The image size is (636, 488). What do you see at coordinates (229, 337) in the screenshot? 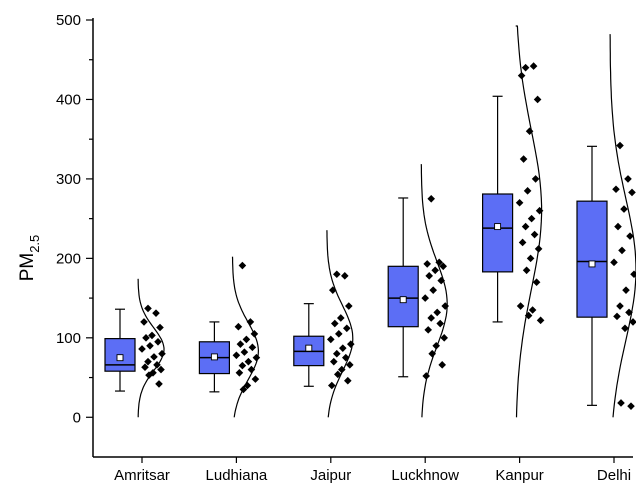
I see `series-ludhiana` at bounding box center [229, 337].